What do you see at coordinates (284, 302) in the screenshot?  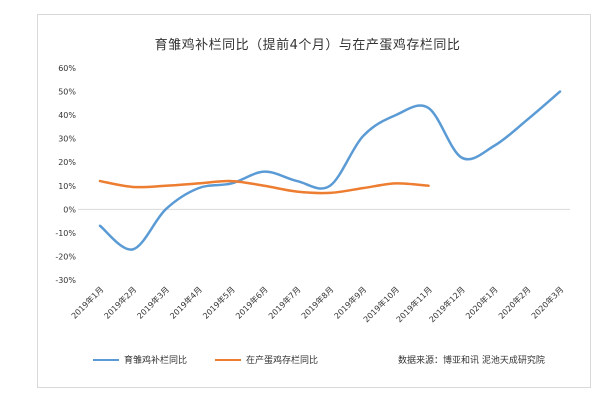 I see `x-tick-label: 2019年7月` at bounding box center [284, 302].